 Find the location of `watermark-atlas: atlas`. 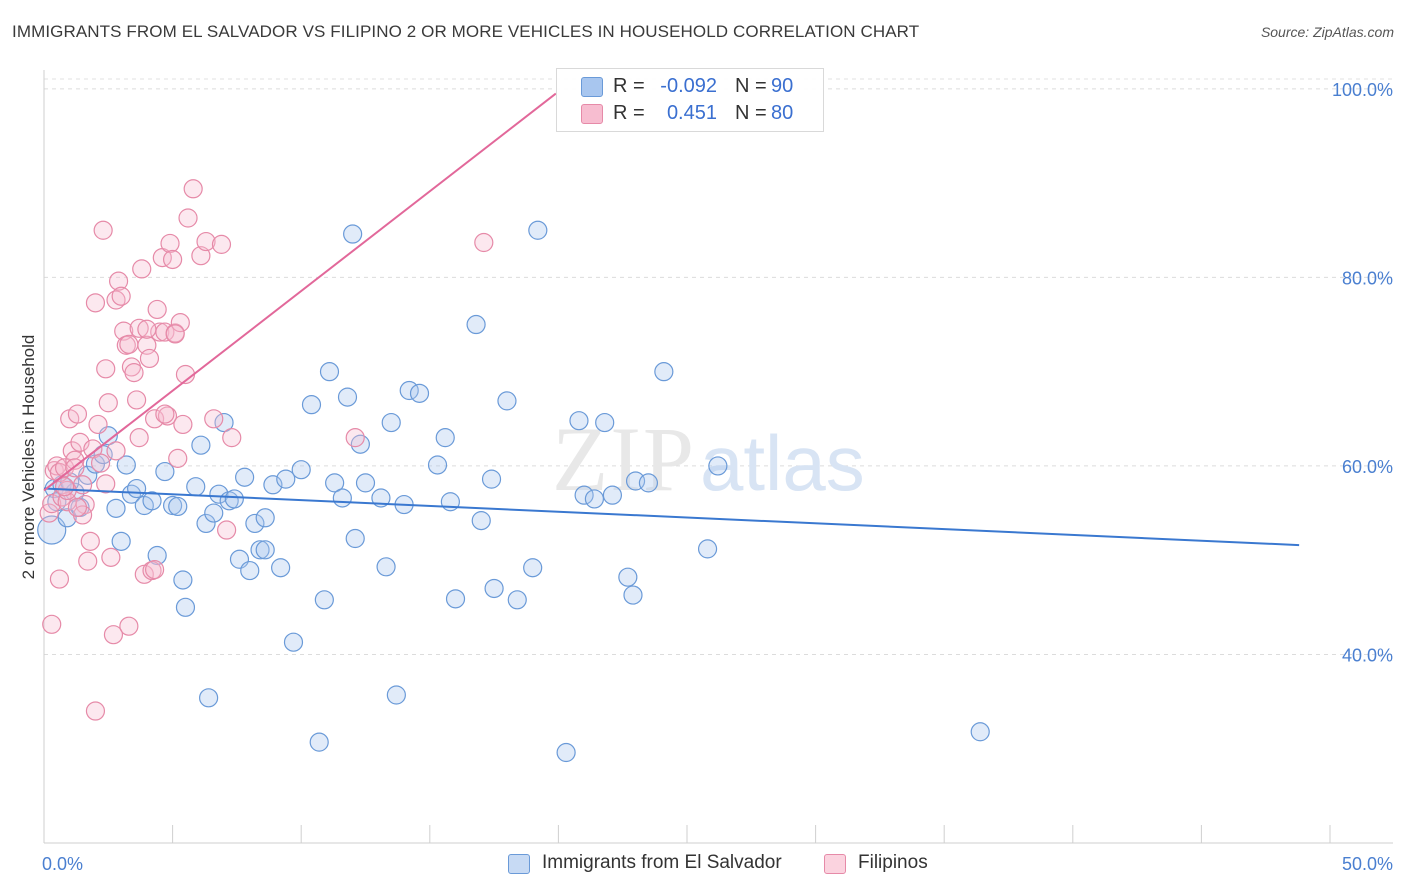

watermark-atlas: atlas is located at coordinates (782, 463).